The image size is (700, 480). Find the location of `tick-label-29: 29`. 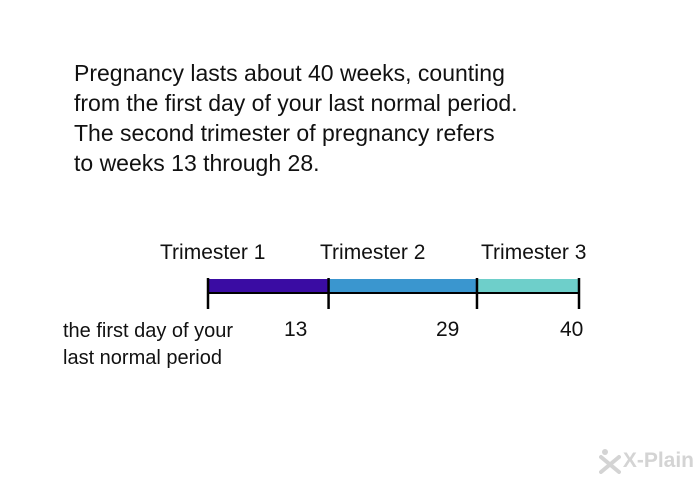

tick-label-29: 29 is located at coordinates (448, 329).